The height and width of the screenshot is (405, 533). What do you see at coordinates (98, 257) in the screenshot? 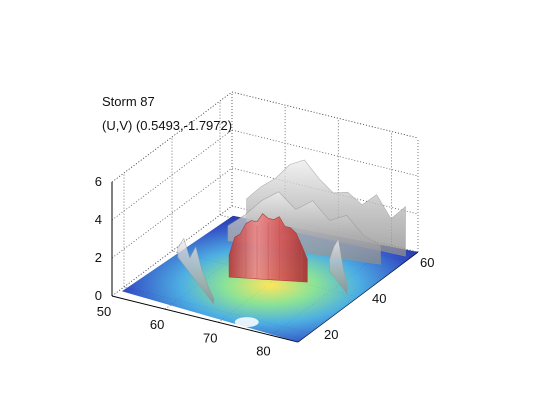
I see `z-tick-label-2: 2` at bounding box center [98, 257].